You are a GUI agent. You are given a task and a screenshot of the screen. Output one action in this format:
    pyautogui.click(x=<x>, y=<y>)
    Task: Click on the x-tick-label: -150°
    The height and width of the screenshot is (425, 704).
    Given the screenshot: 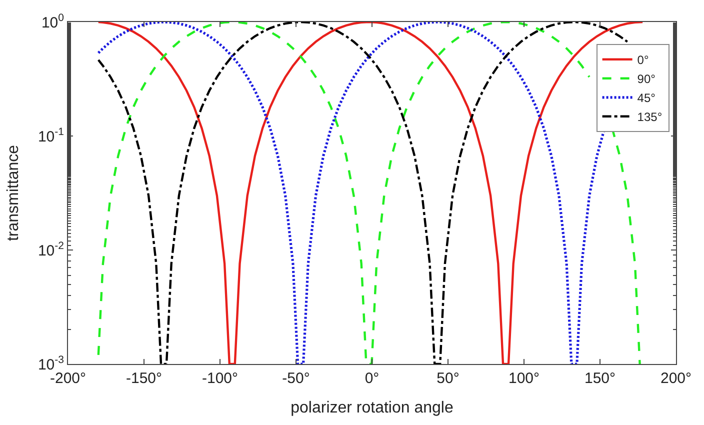 What is the action you would take?
    pyautogui.click(x=144, y=378)
    